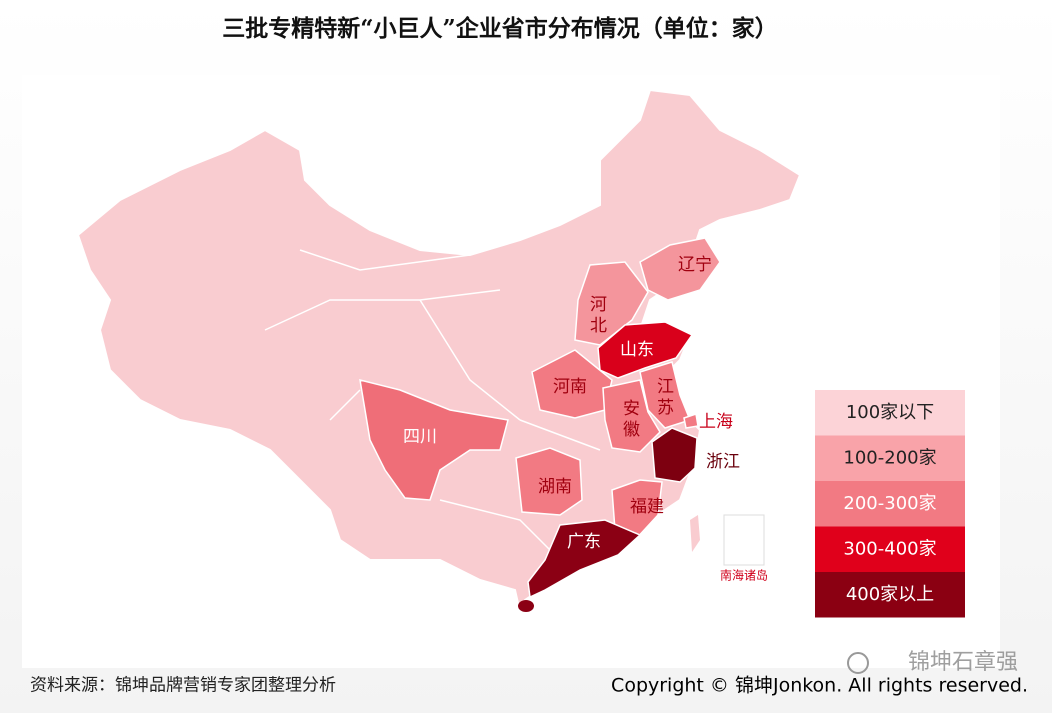 The image size is (1052, 713). I want to click on legend-label: 300-400家, so click(889, 549).